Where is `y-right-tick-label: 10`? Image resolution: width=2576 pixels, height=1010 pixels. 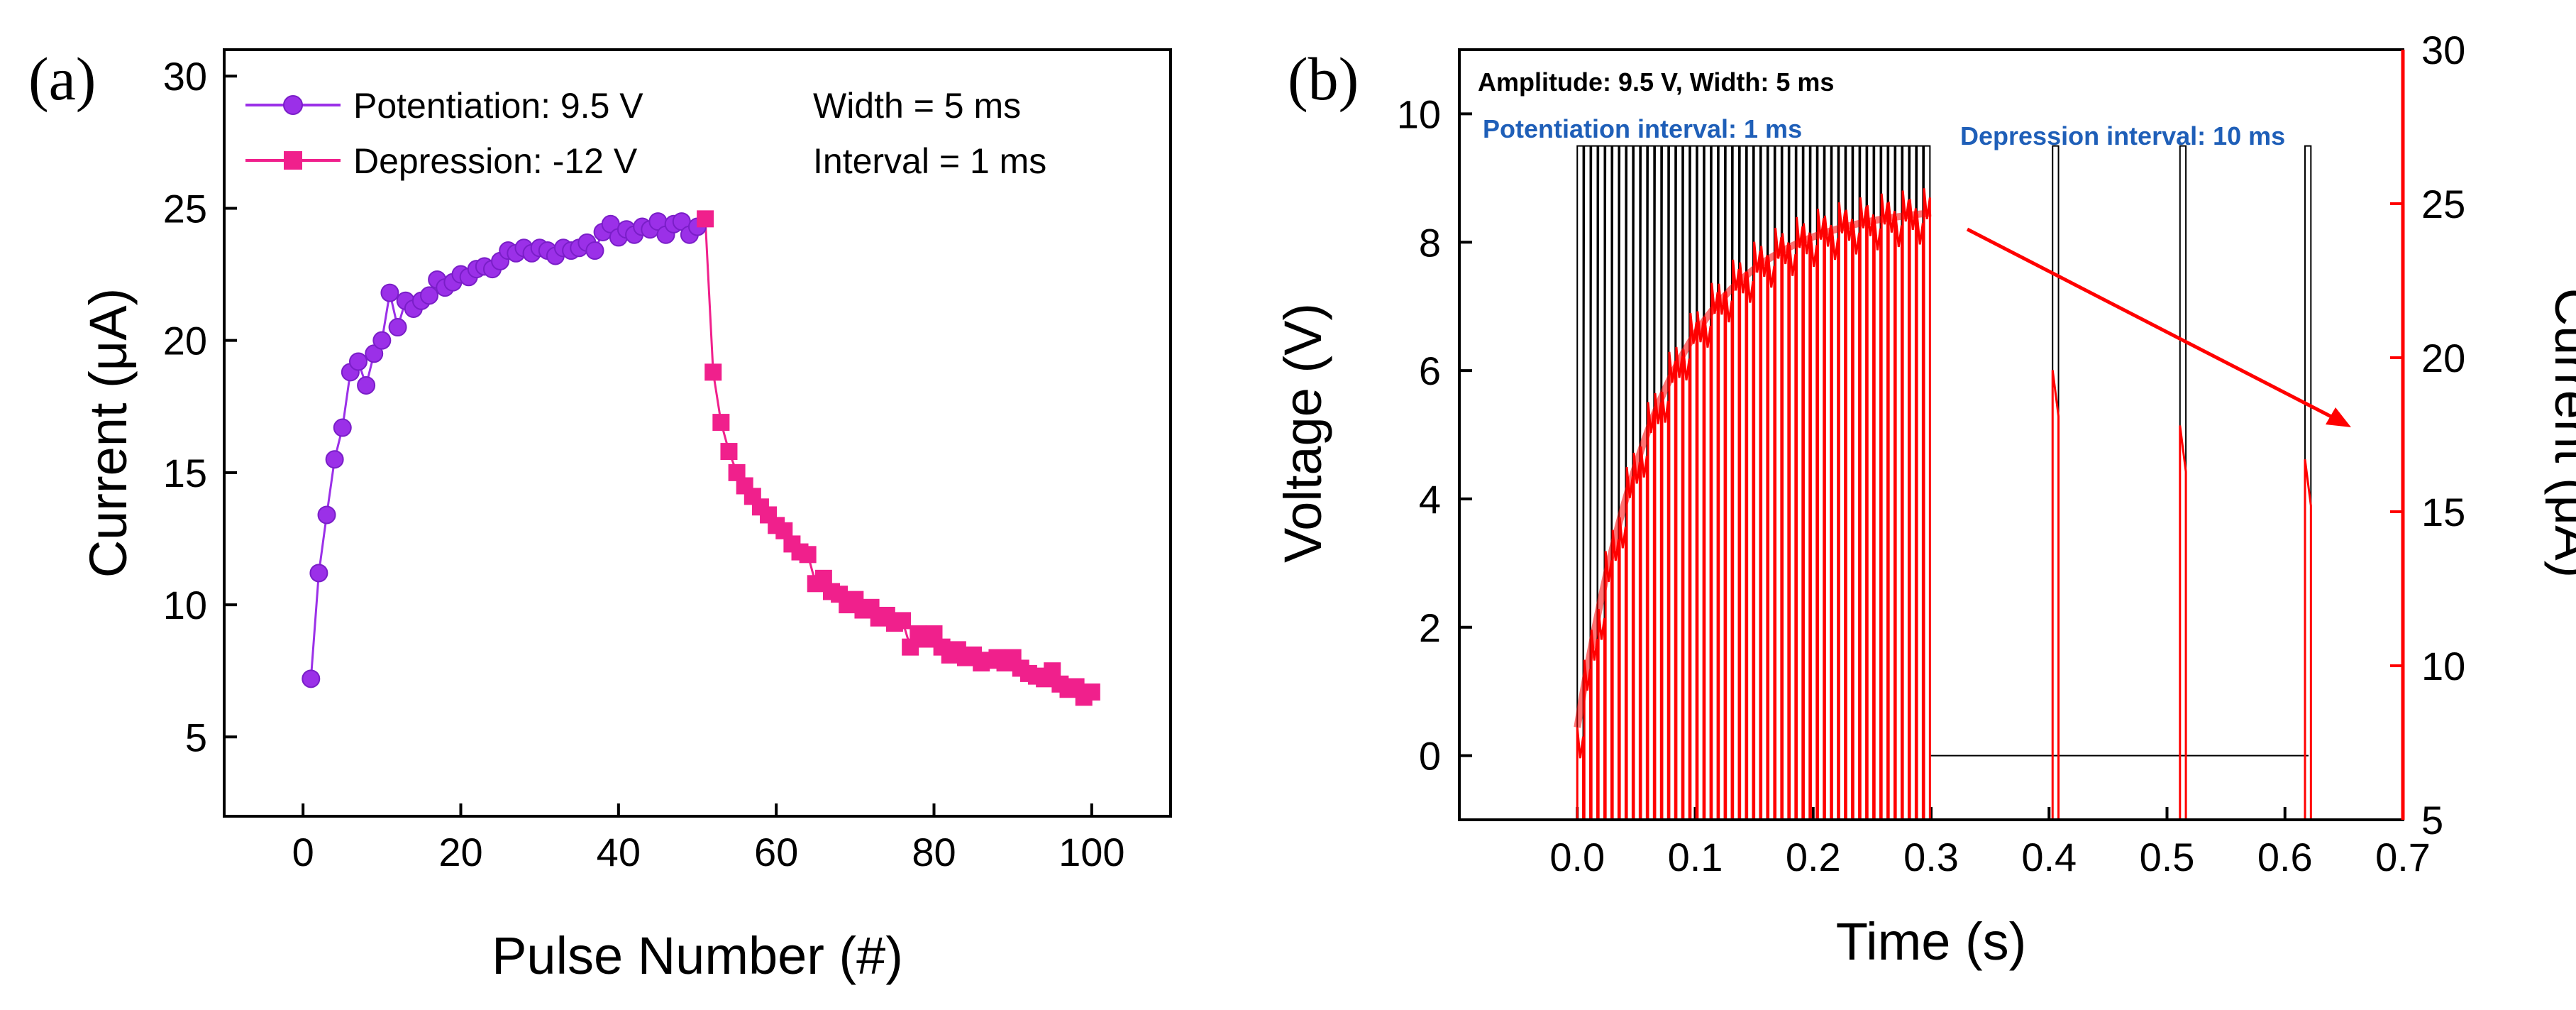
y-right-tick-label: 10 is located at coordinates (2443, 666).